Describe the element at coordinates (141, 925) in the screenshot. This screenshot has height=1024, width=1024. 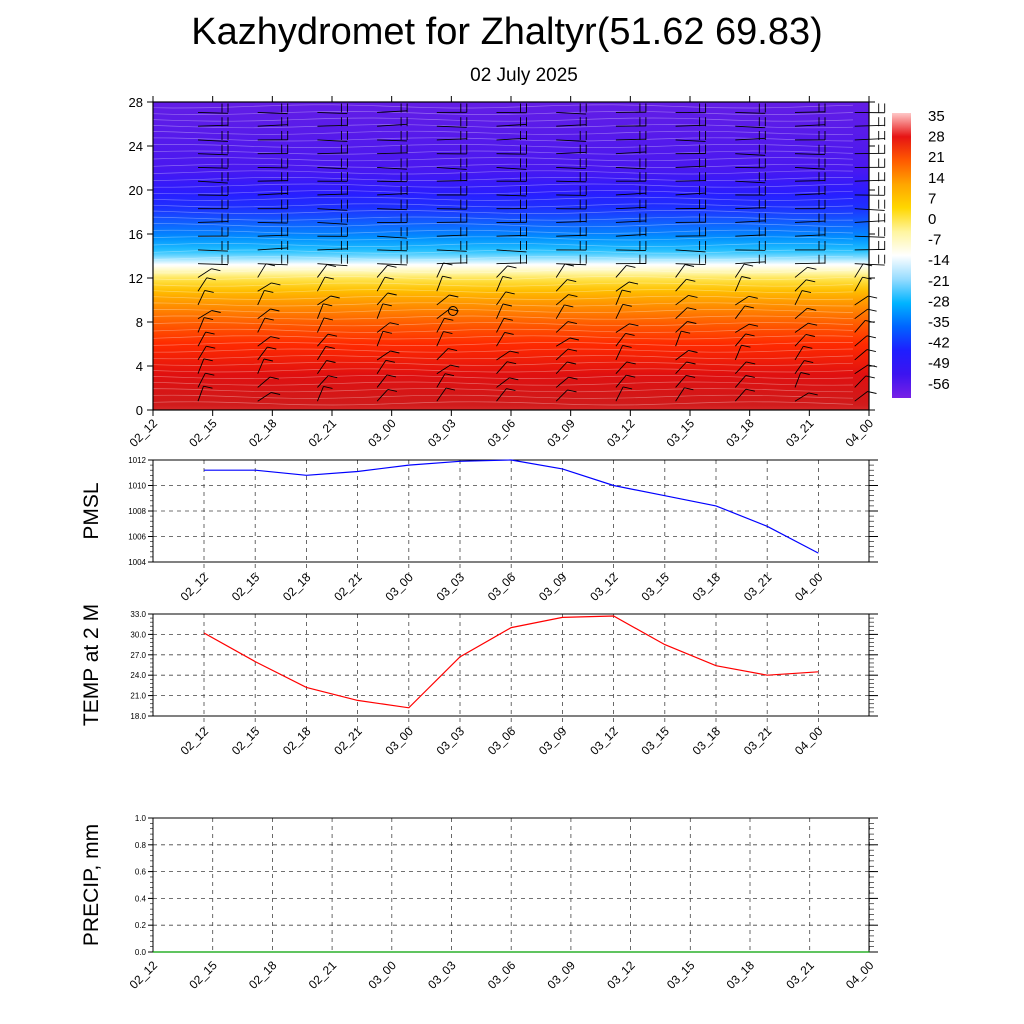
I see `y-tick-label: 0.2` at that location.